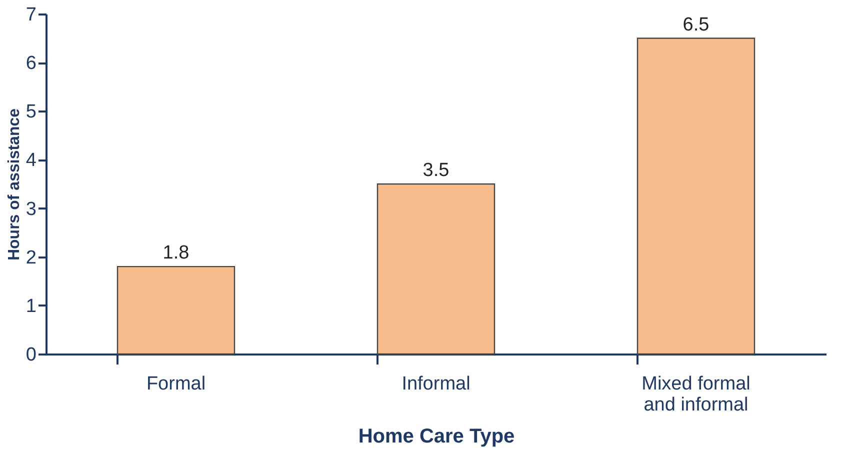  Describe the element at coordinates (696, 395) in the screenshot. I see `x-tick-label: Mixed formal and informal` at that location.